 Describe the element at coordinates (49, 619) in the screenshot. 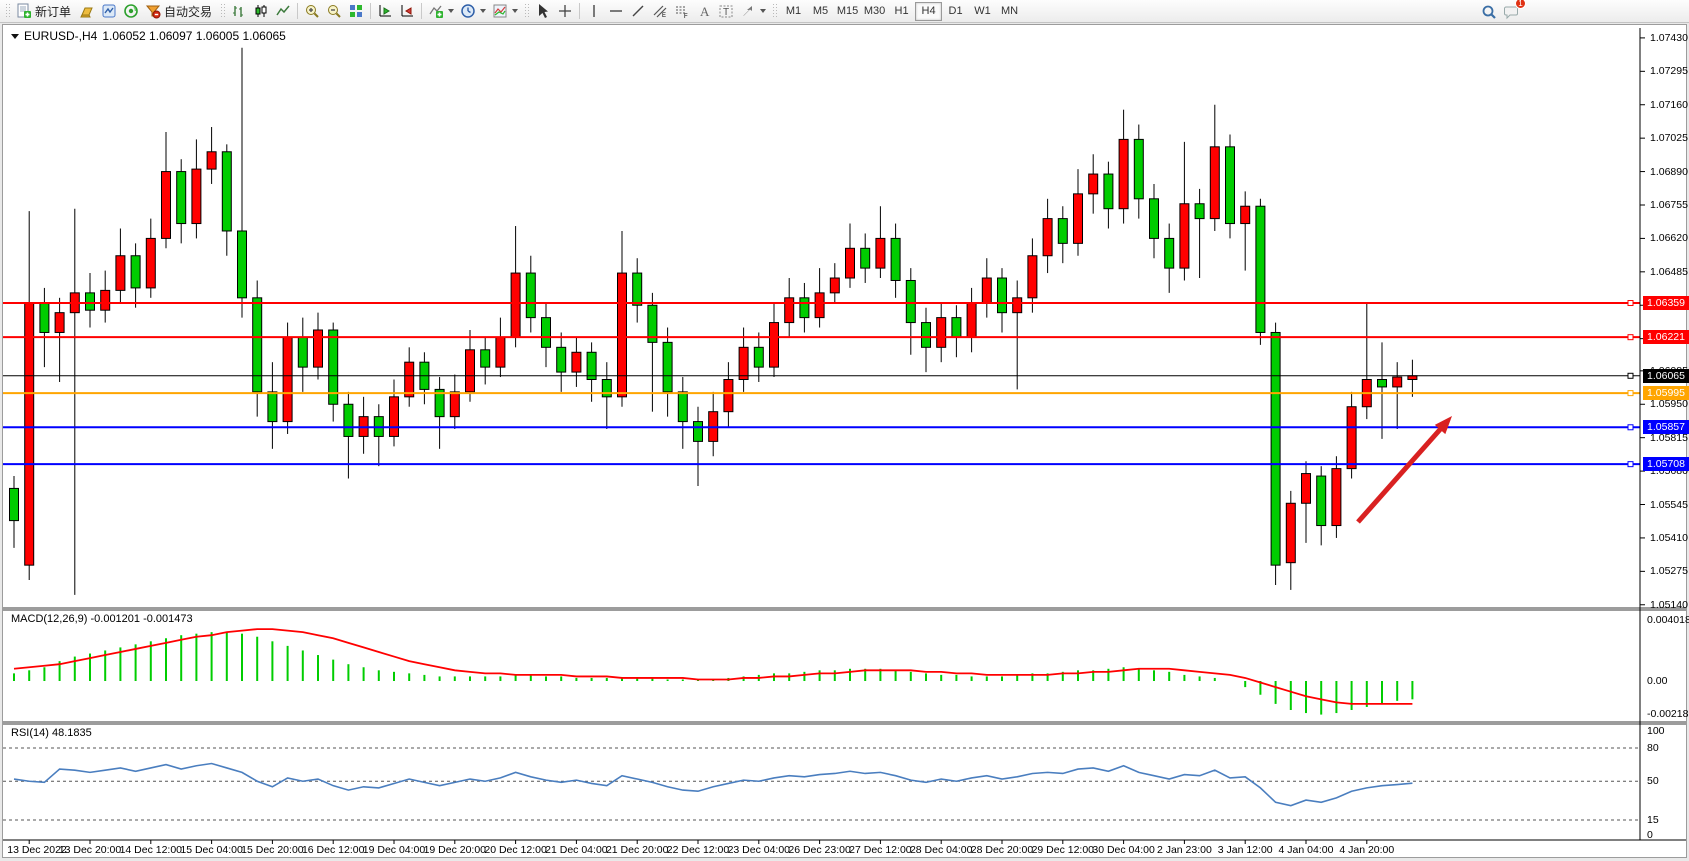

I see `macd-name: MACD(12,26,9)` at that location.